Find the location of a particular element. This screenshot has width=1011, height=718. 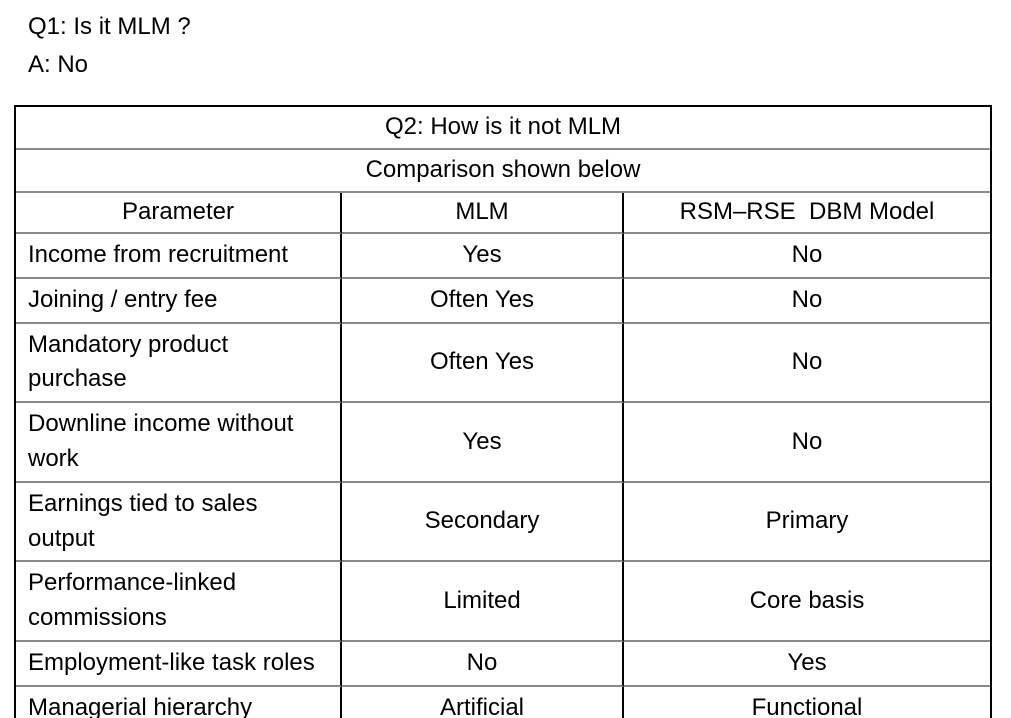

table-subtitle: Comparison shown below is located at coordinates (503, 171).